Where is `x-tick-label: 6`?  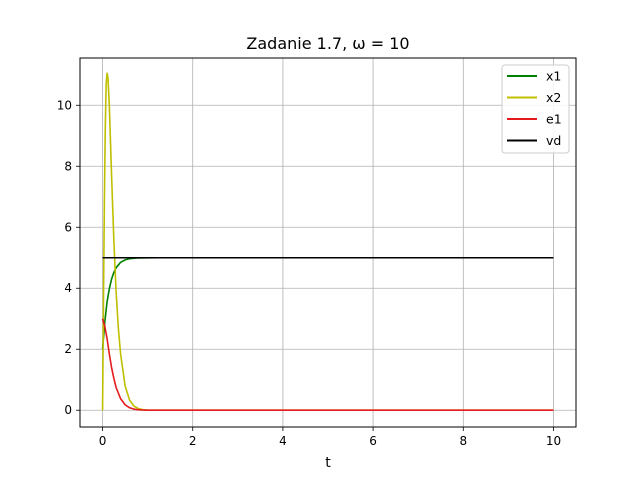
x-tick-label: 6 is located at coordinates (373, 441).